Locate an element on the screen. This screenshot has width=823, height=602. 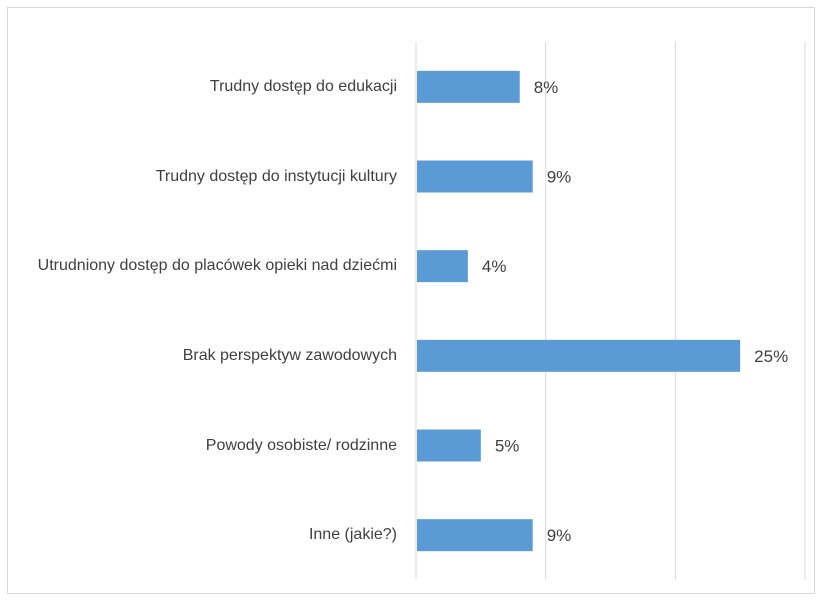
category-tick-label: Trudny dostęp do edukacji is located at coordinates (303, 86).